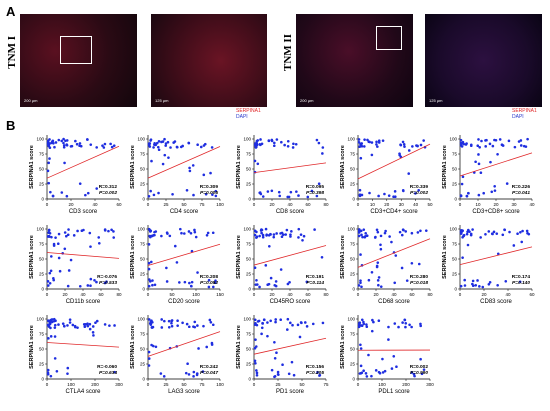 The image size is (550, 411). Describe the element at coordinates (202, 384) in the screenshot. I see `x-tick-label: 75` at that location.